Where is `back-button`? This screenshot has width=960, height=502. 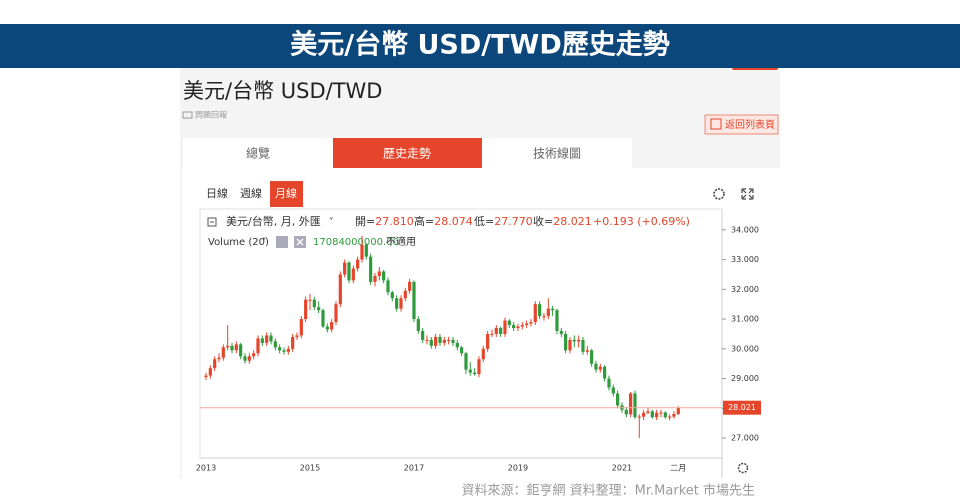 back-button is located at coordinates (741, 124).